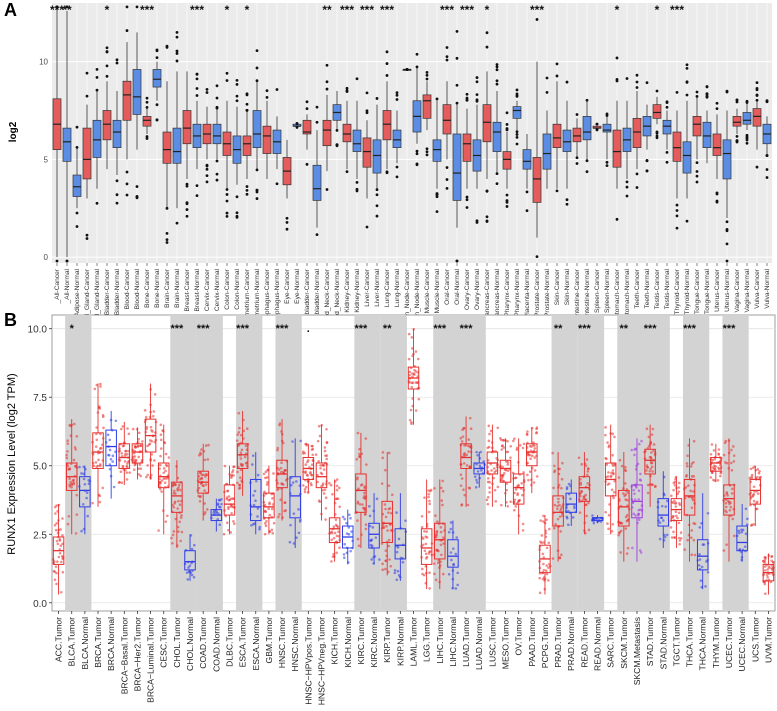  What do you see at coordinates (347, 10) in the screenshot?
I see `significance-a: ***` at bounding box center [347, 10].